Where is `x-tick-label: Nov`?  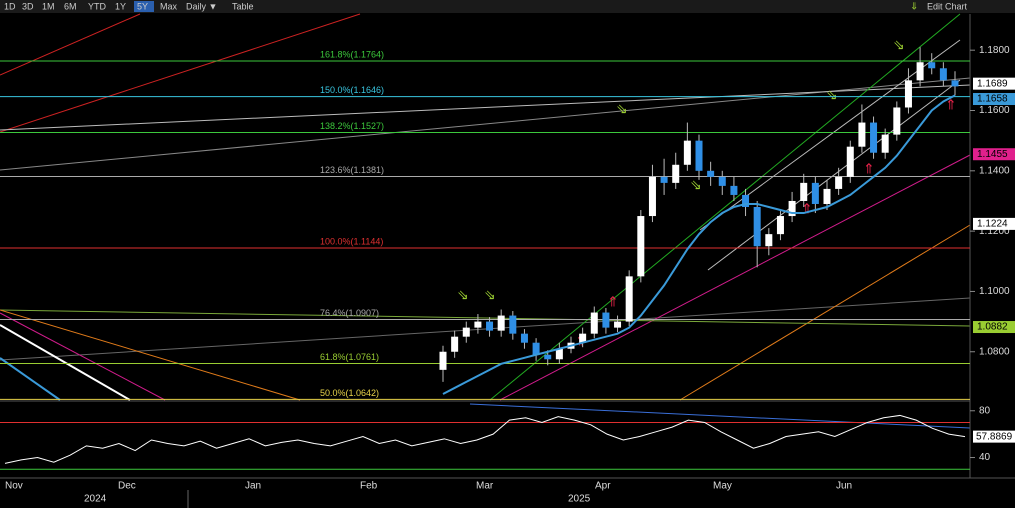
x-tick-label: Nov is located at coordinates (14, 486).